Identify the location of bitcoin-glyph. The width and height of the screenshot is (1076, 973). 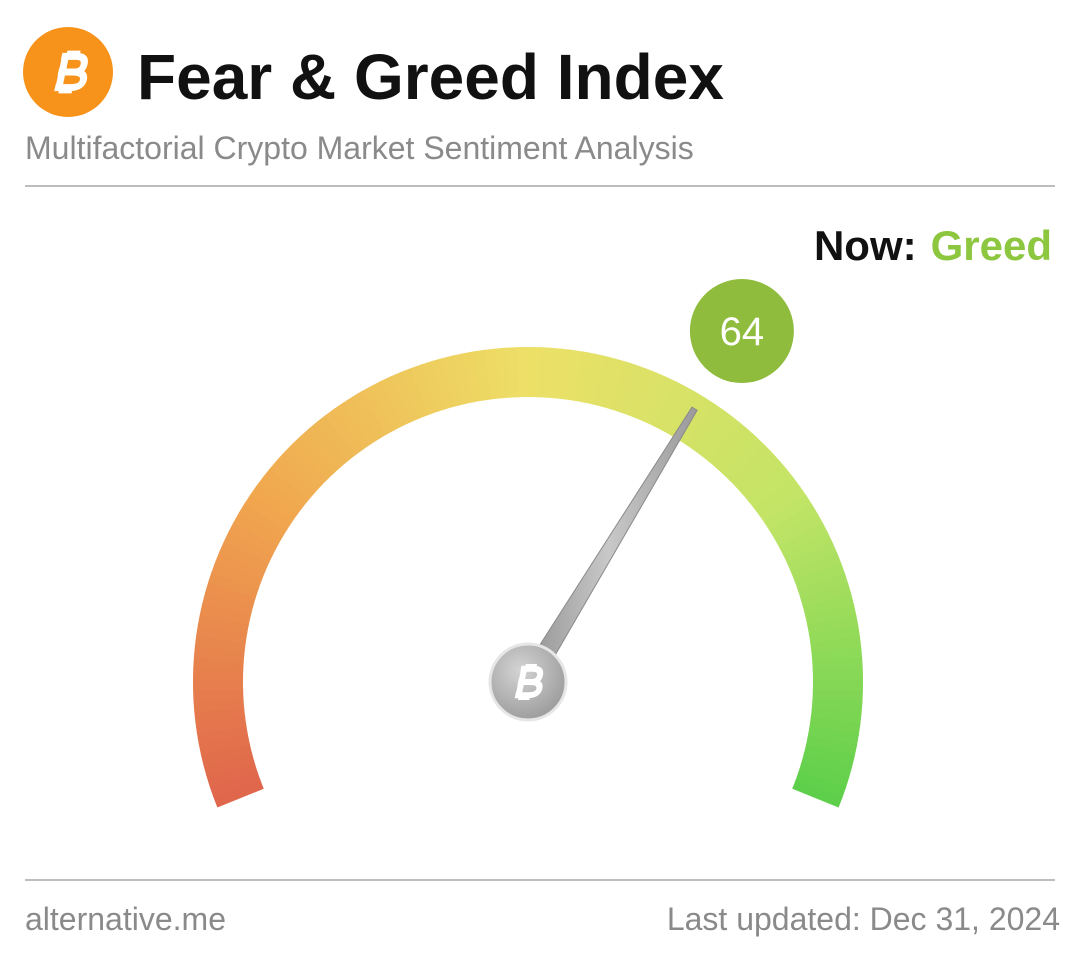
(71, 72).